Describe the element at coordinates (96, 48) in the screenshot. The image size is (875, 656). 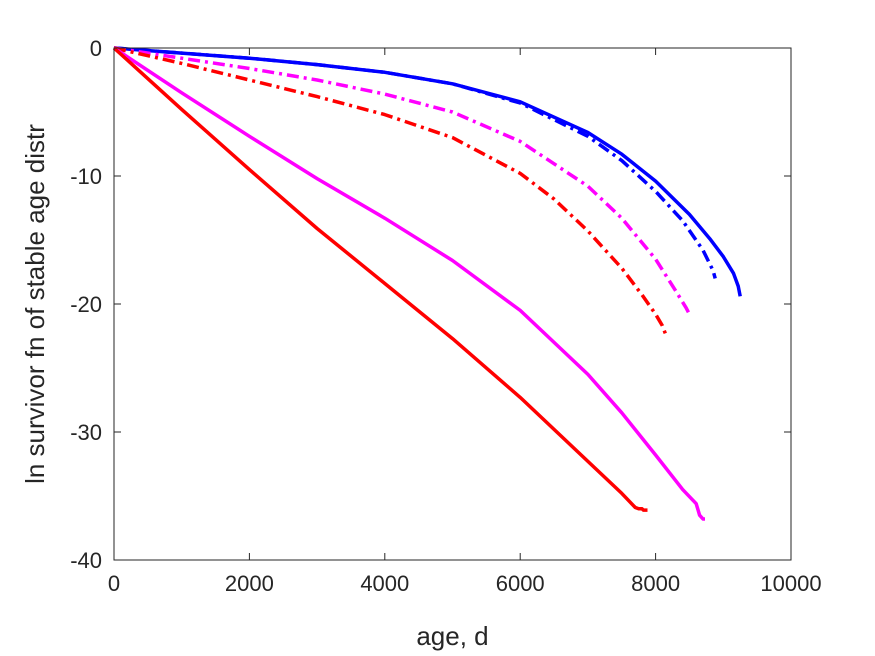
I see `y-tick-label: 0` at that location.